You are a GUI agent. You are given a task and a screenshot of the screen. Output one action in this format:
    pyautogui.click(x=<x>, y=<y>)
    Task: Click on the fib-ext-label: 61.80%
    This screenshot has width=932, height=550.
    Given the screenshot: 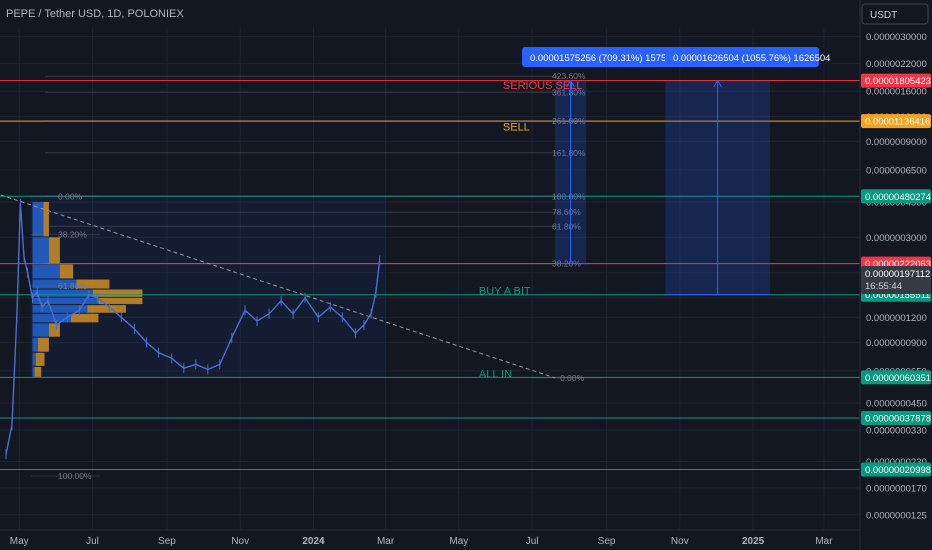 What is the action you would take?
    pyautogui.click(x=566, y=226)
    